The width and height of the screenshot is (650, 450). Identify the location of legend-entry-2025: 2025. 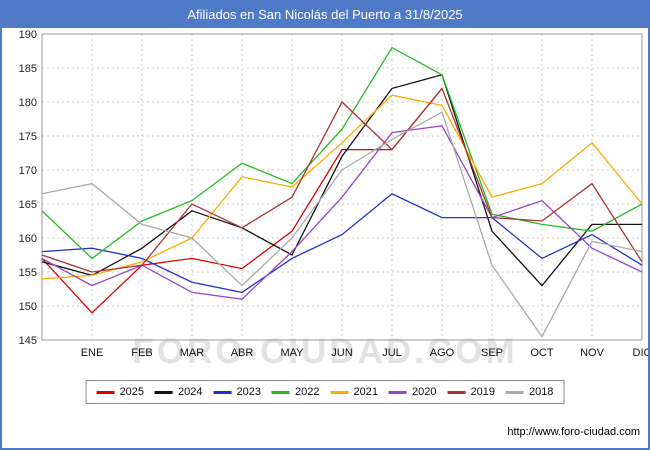
(120, 392).